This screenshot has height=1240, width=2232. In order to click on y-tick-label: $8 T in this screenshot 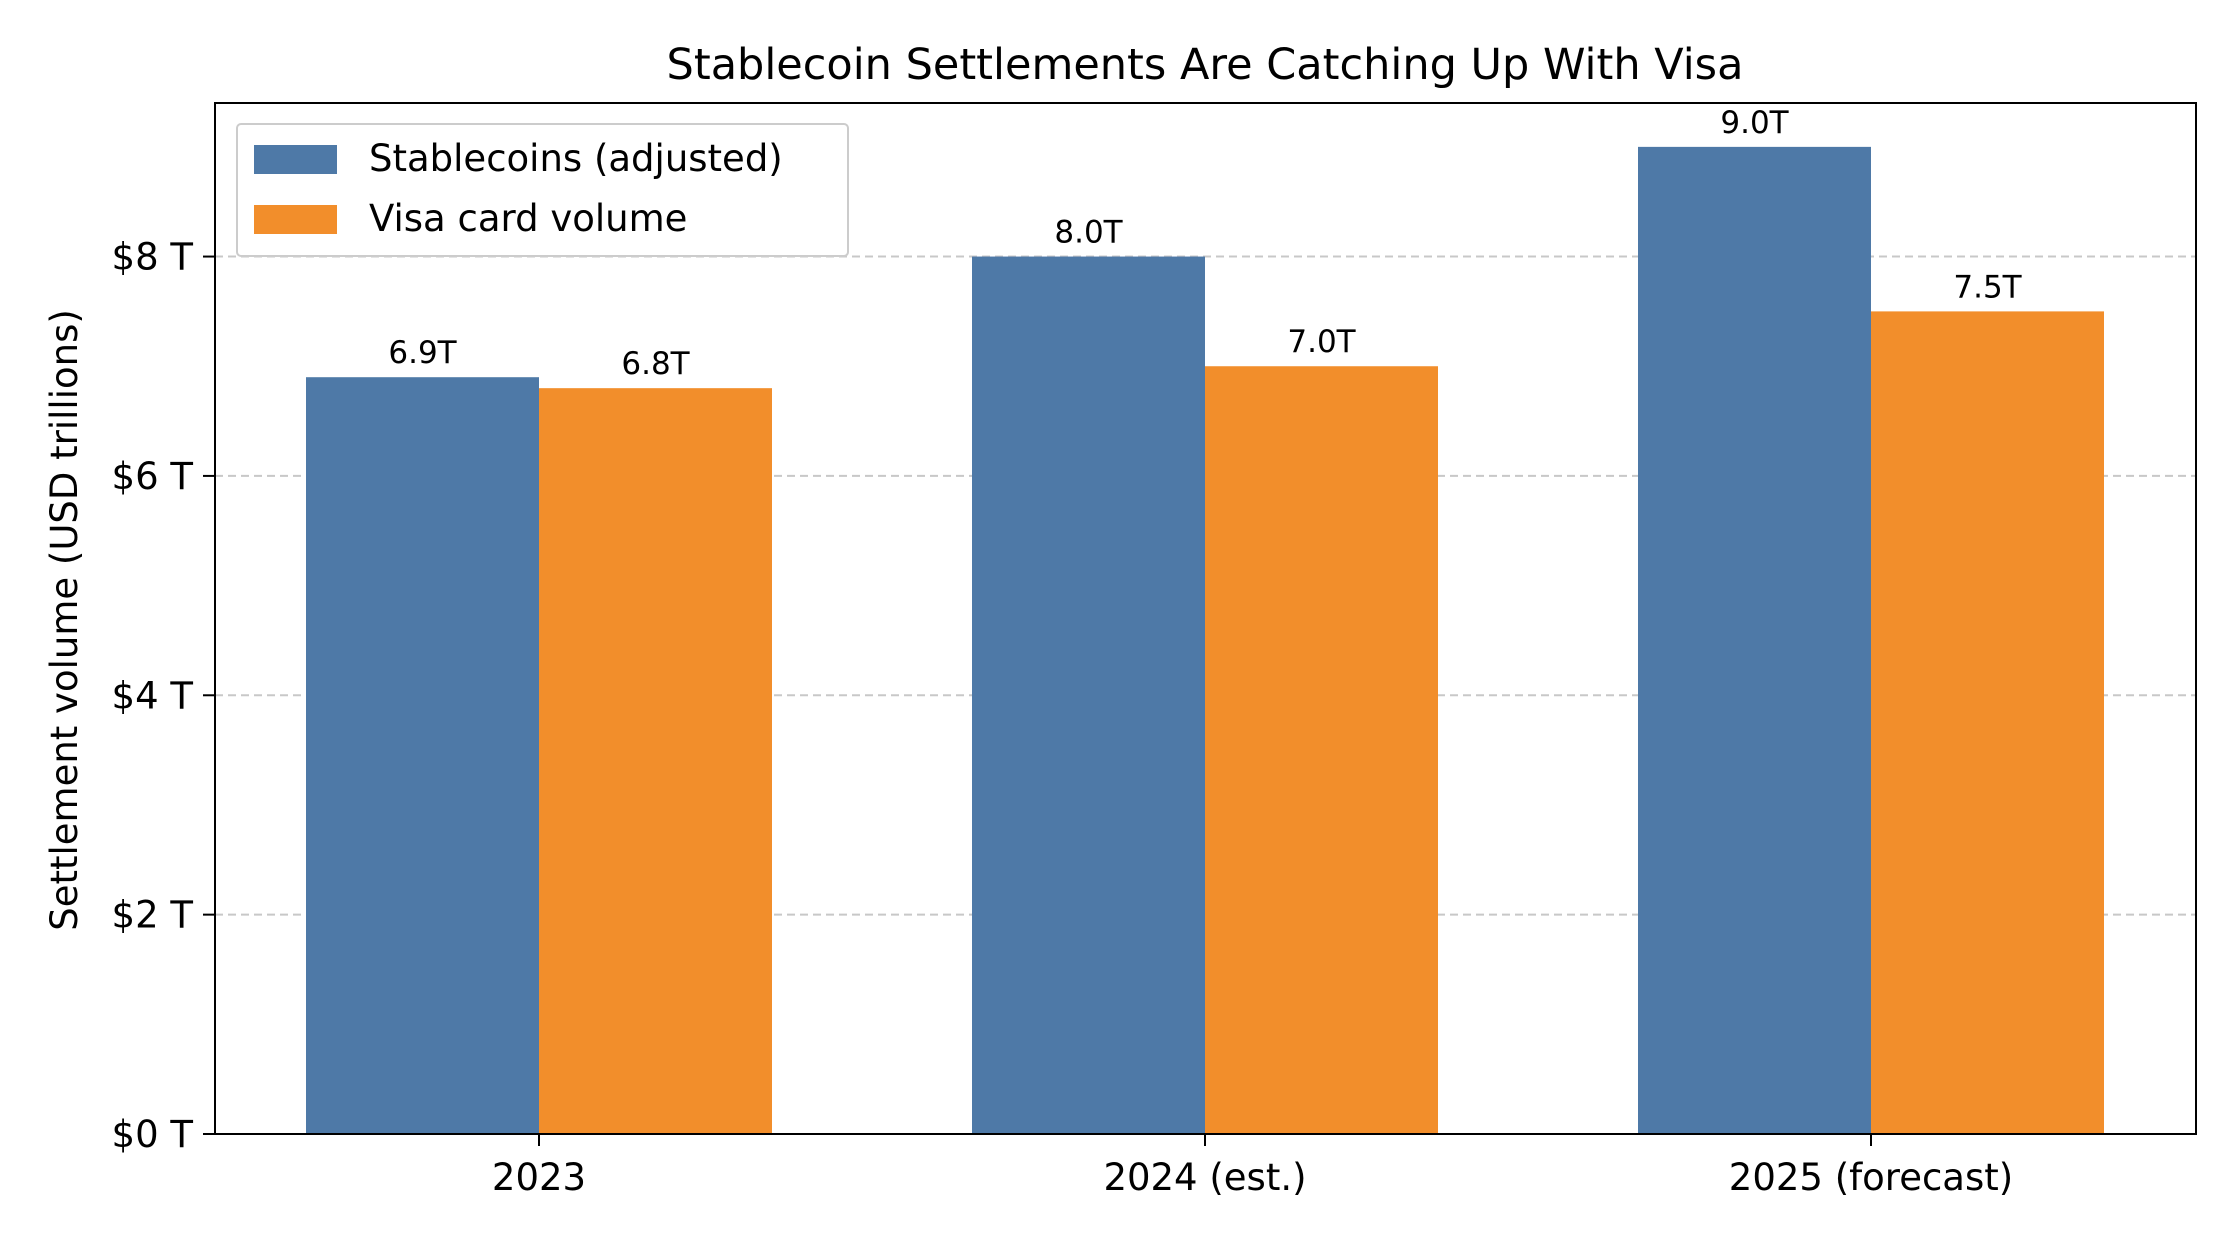, I will do `click(153, 257)`.